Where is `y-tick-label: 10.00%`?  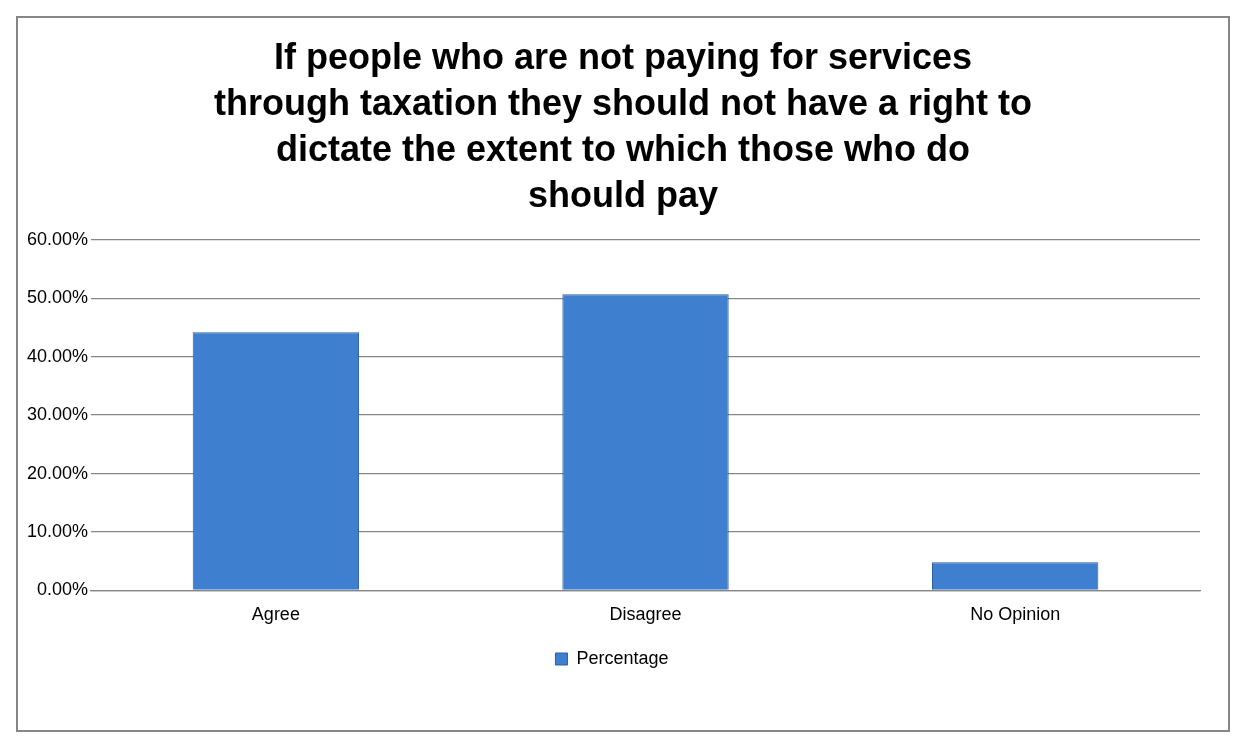
y-tick-label: 10.00% is located at coordinates (57, 530).